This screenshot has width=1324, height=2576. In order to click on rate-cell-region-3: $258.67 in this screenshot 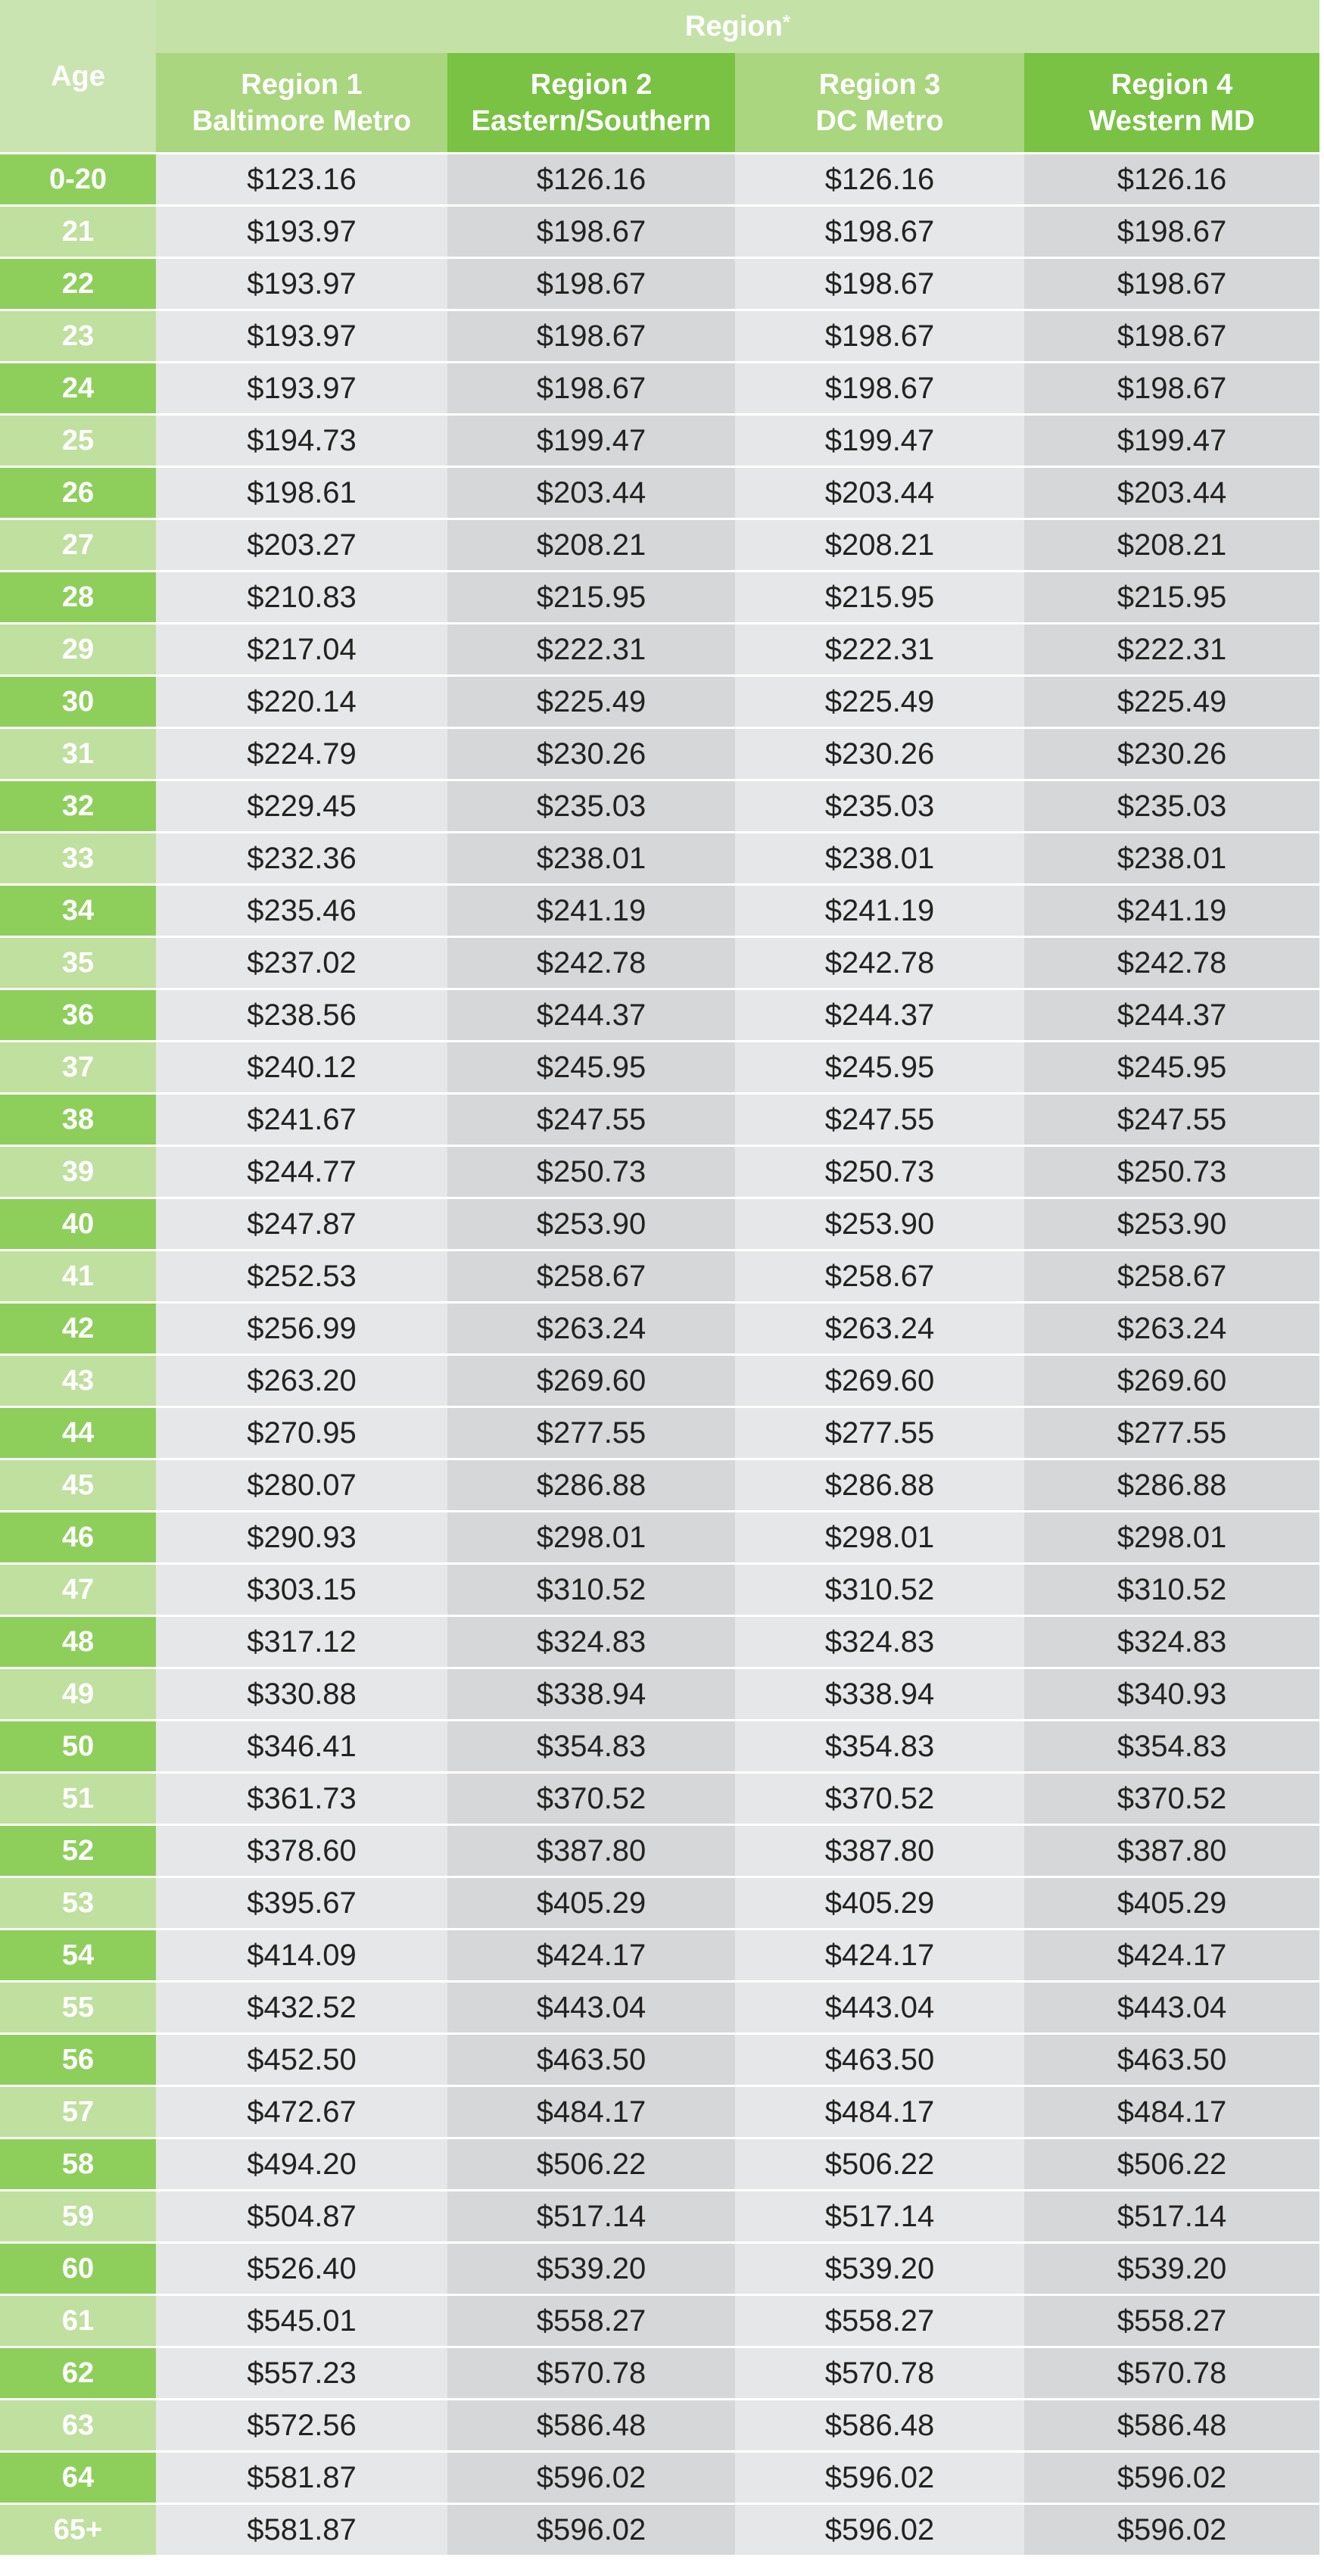, I will do `click(879, 1277)`.